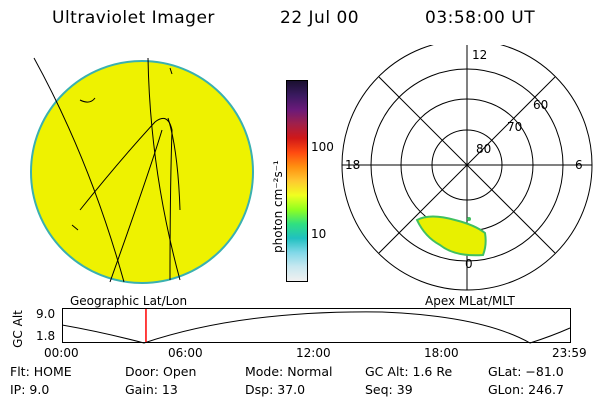  What do you see at coordinates (161, 371) in the screenshot?
I see `info-door: Door: Open` at bounding box center [161, 371].